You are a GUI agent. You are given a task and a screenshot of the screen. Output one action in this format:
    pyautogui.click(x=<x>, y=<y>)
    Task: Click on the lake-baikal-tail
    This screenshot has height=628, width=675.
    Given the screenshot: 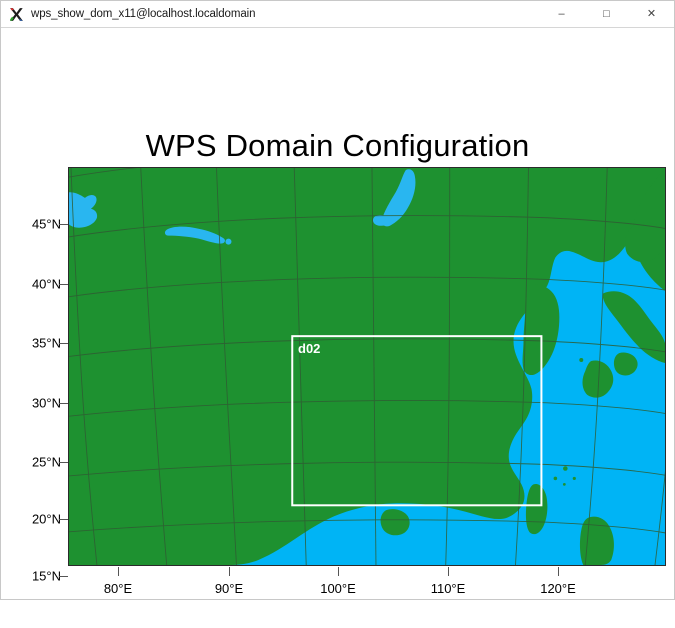 What is the action you would take?
    pyautogui.click(x=381, y=220)
    